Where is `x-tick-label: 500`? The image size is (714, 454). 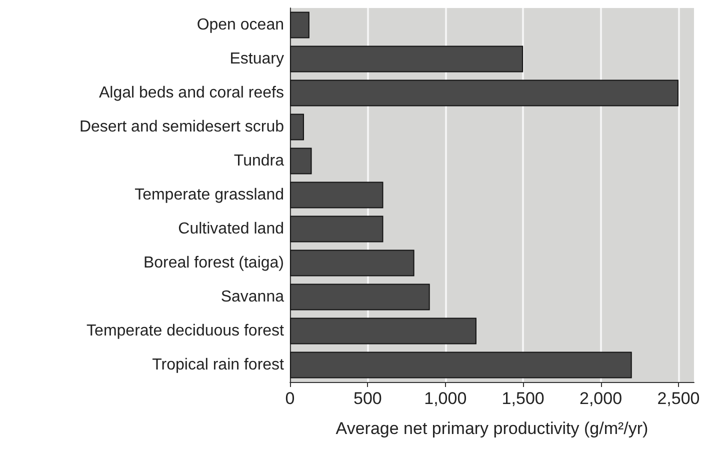 x-tick-label: 500 is located at coordinates (368, 398).